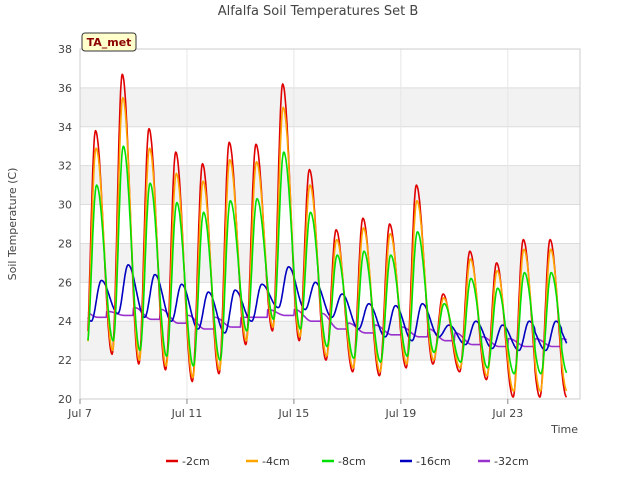 Image resolution: width=640 pixels, height=480 pixels. What do you see at coordinates (511, 461) in the screenshot?
I see `legend-label: -32cm` at bounding box center [511, 461].